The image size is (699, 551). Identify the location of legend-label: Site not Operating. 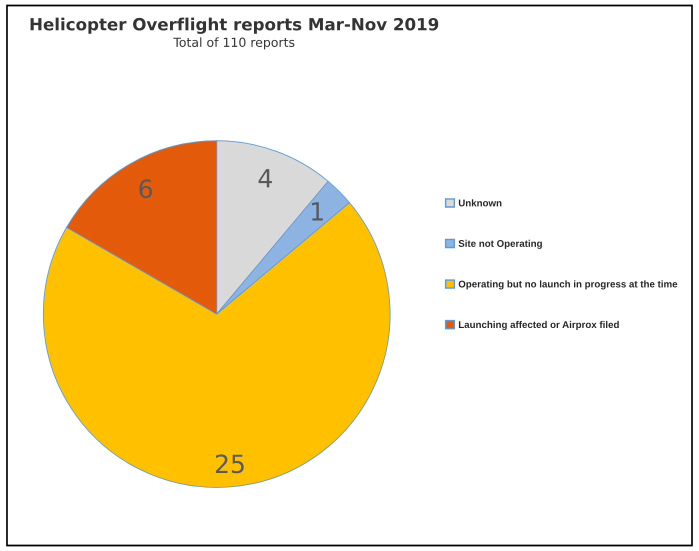
(500, 244).